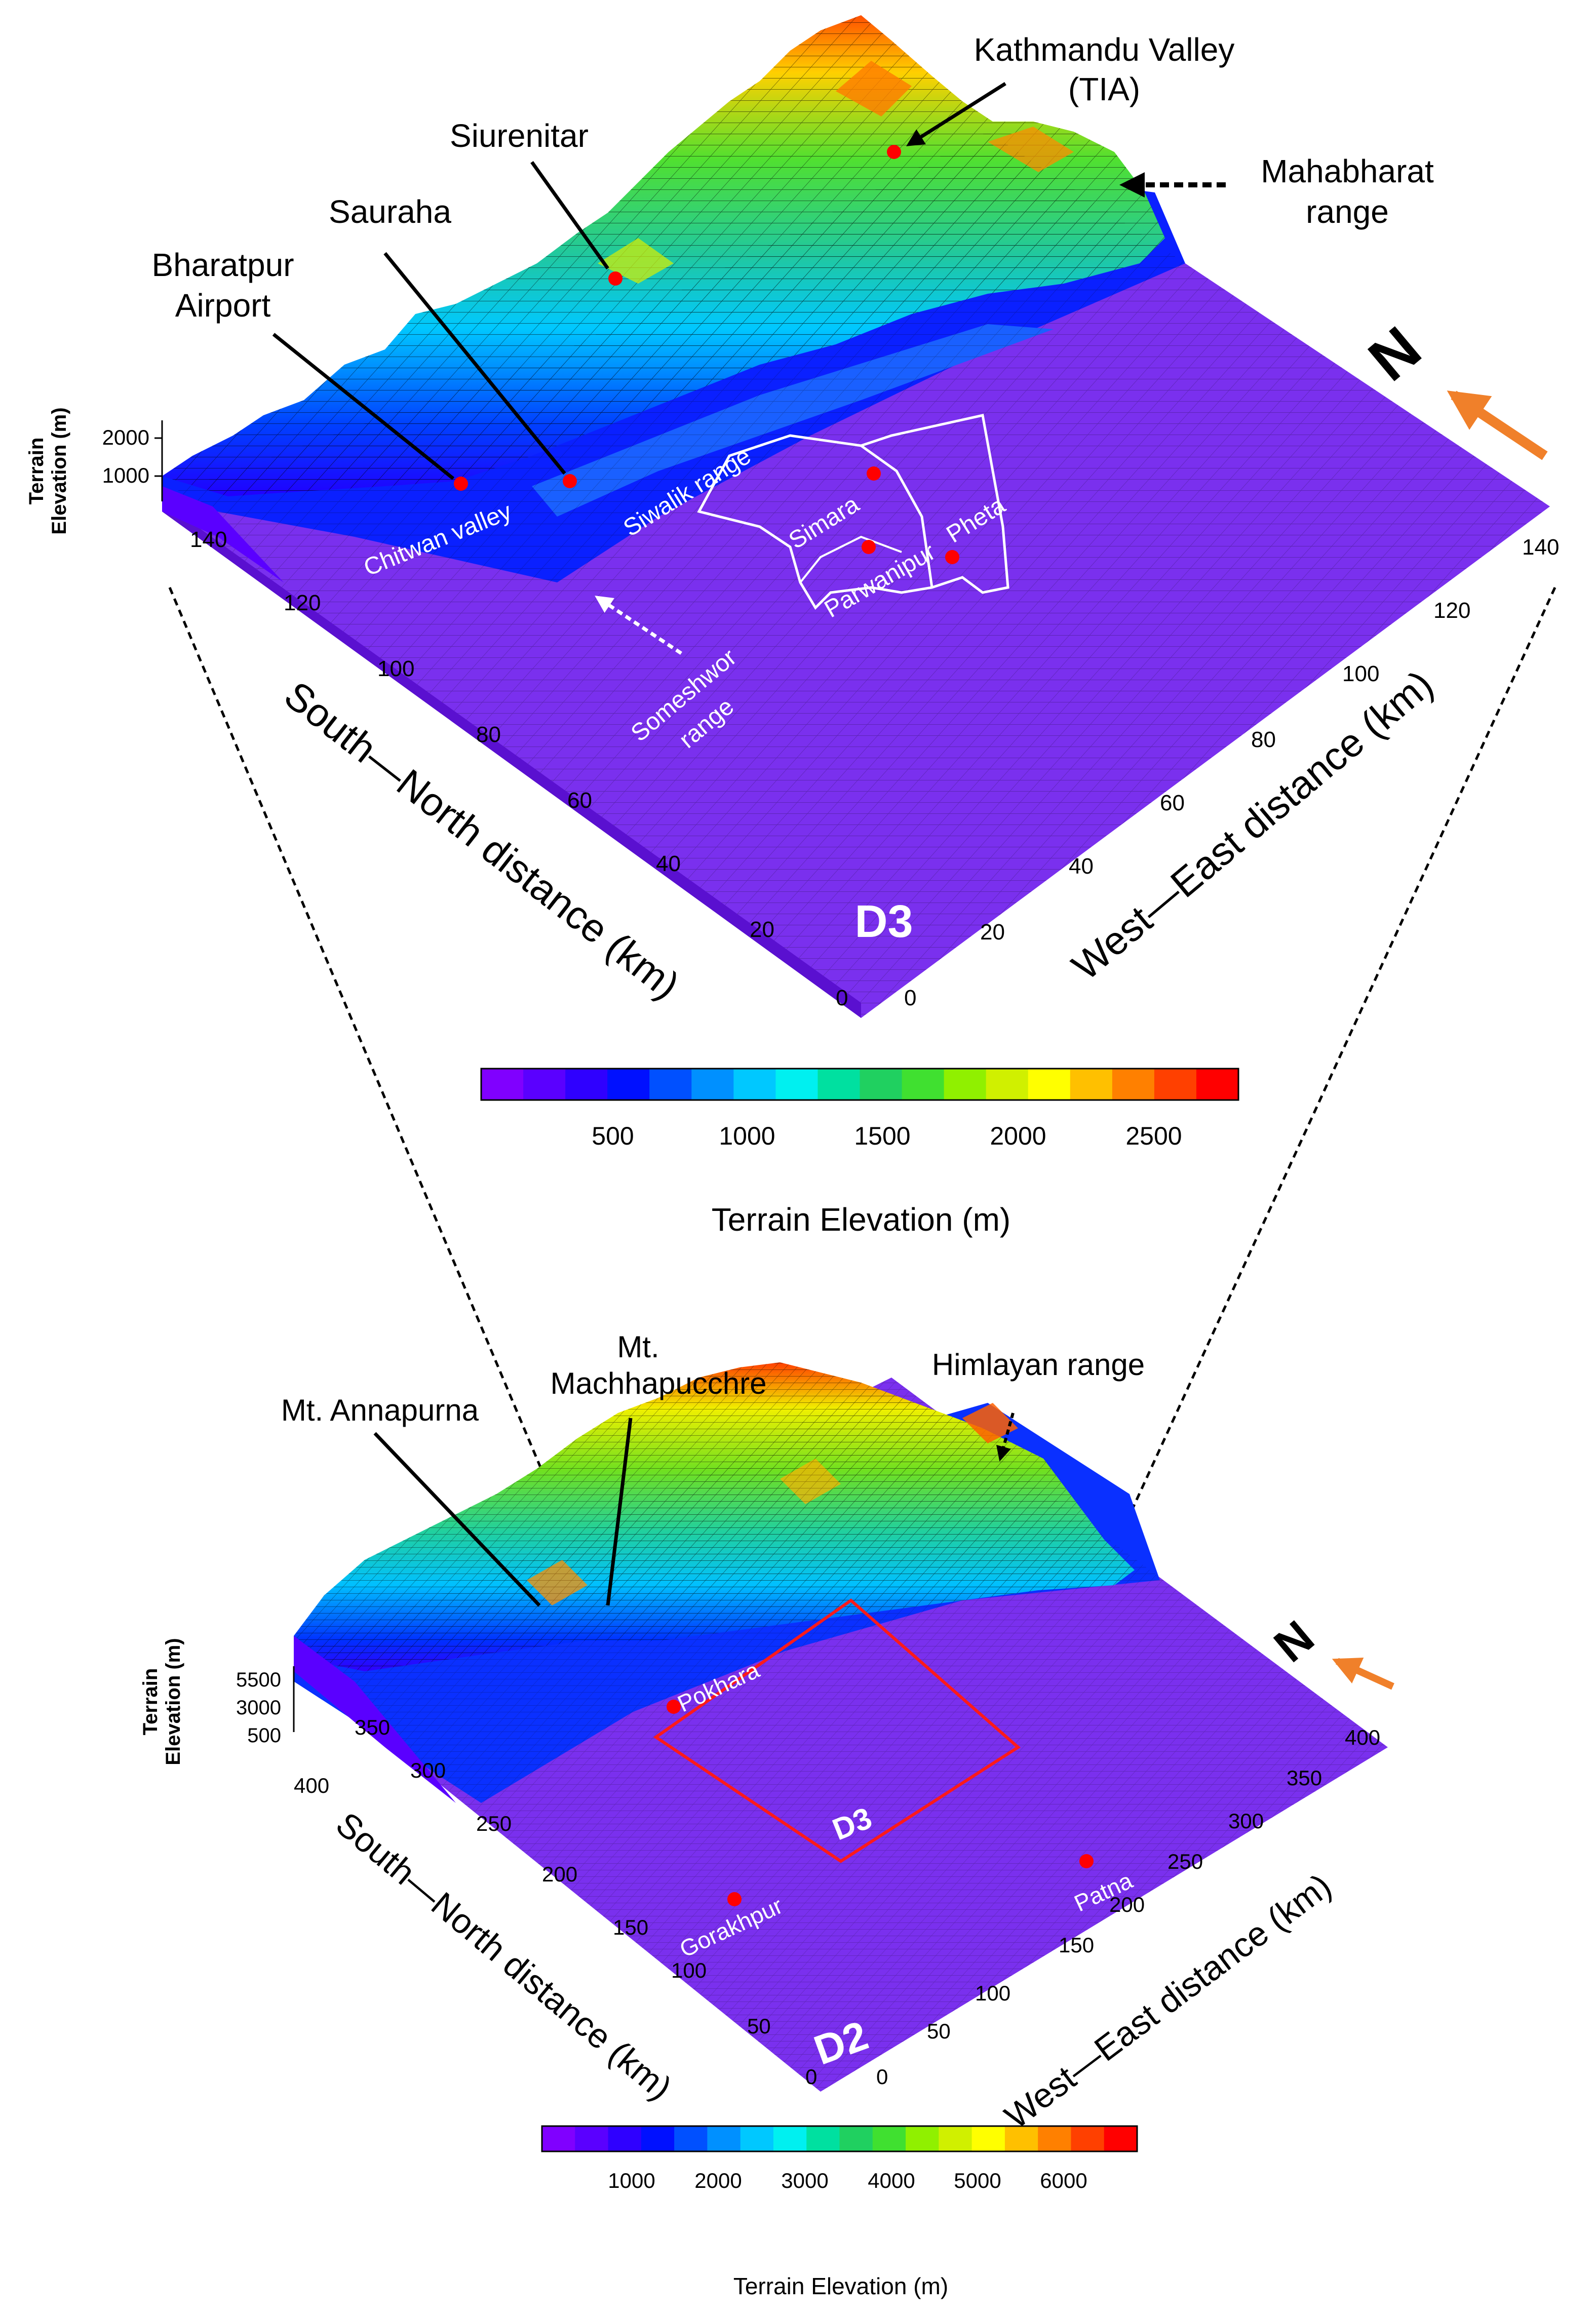 The width and height of the screenshot is (1596, 2316). I want to click on d3-label-kathmandu: Kathmandu Valley, so click(1104, 49).